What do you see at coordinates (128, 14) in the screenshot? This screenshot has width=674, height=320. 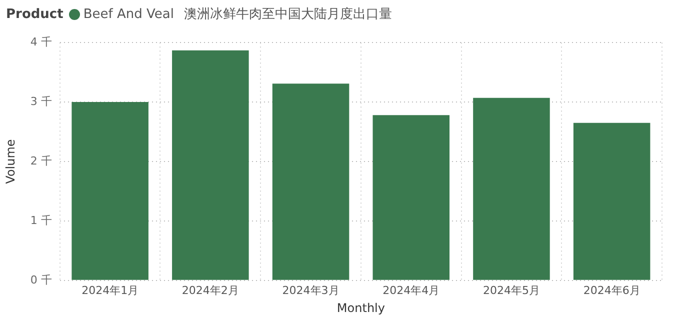 I see `legend-label: Beef And Veal` at bounding box center [128, 14].